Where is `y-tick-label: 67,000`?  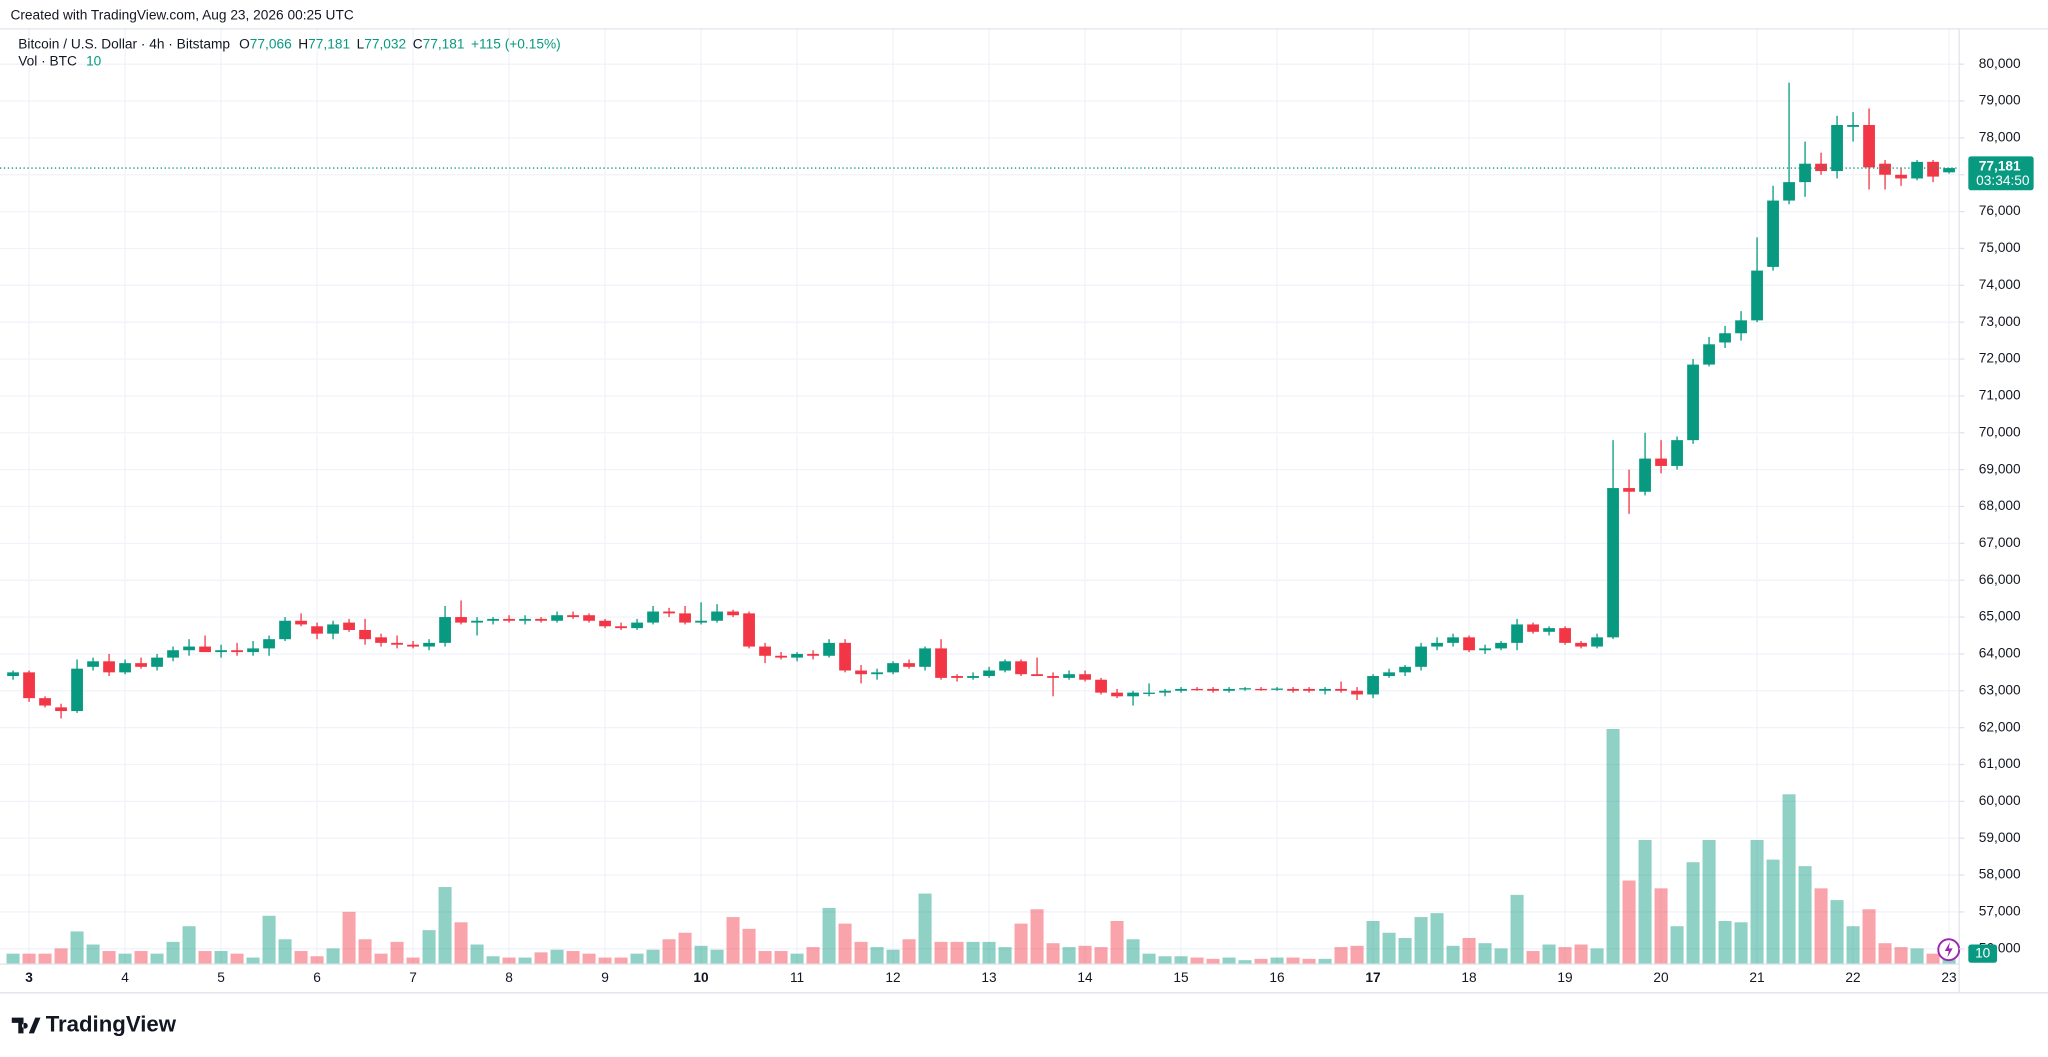
y-tick-label: 67,000 is located at coordinates (2000, 542).